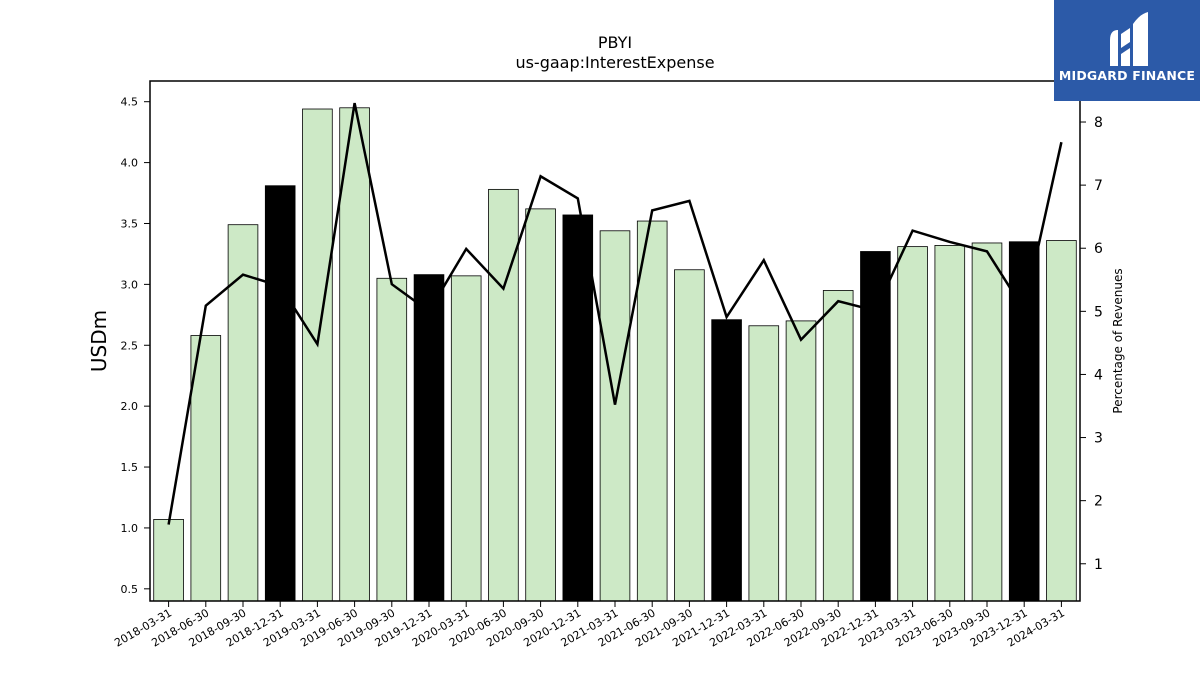 The width and height of the screenshot is (1200, 675). I want to click on y2-tick-label: 2, so click(1098, 502).